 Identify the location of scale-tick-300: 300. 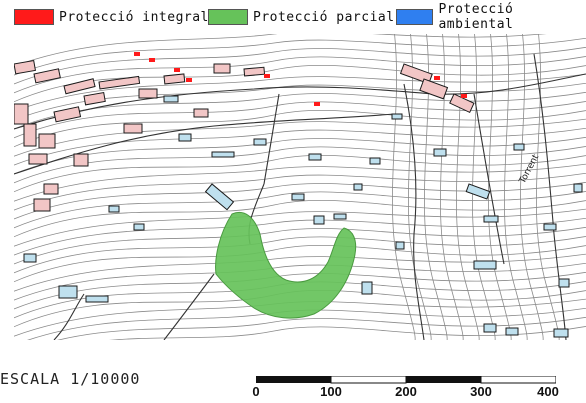
(481, 391).